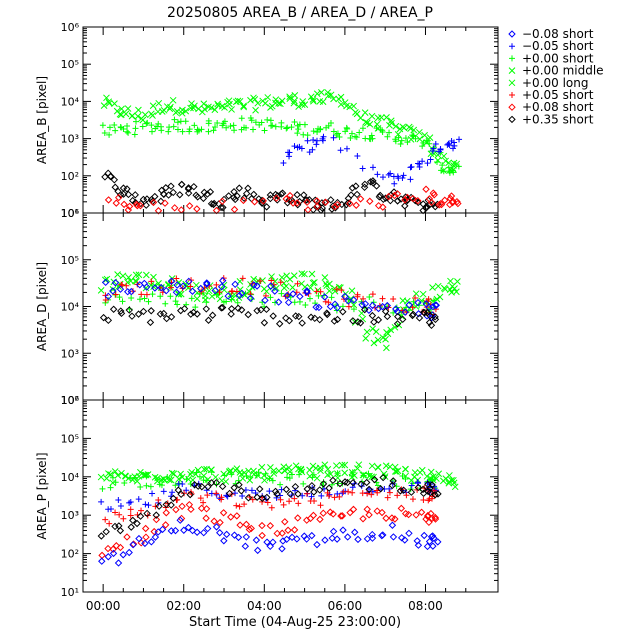 This screenshot has width=640, height=640. Describe the element at coordinates (70, 400) in the screenshot. I see `y-tick-label: 10²` at that location.